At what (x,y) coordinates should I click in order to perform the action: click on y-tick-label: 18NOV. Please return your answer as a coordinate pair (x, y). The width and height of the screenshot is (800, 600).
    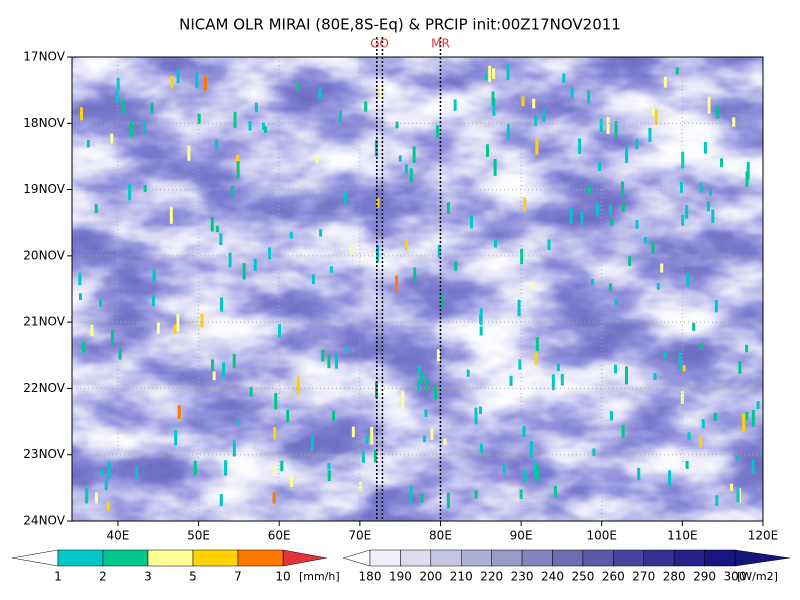
    Looking at the image, I should click on (44, 123).